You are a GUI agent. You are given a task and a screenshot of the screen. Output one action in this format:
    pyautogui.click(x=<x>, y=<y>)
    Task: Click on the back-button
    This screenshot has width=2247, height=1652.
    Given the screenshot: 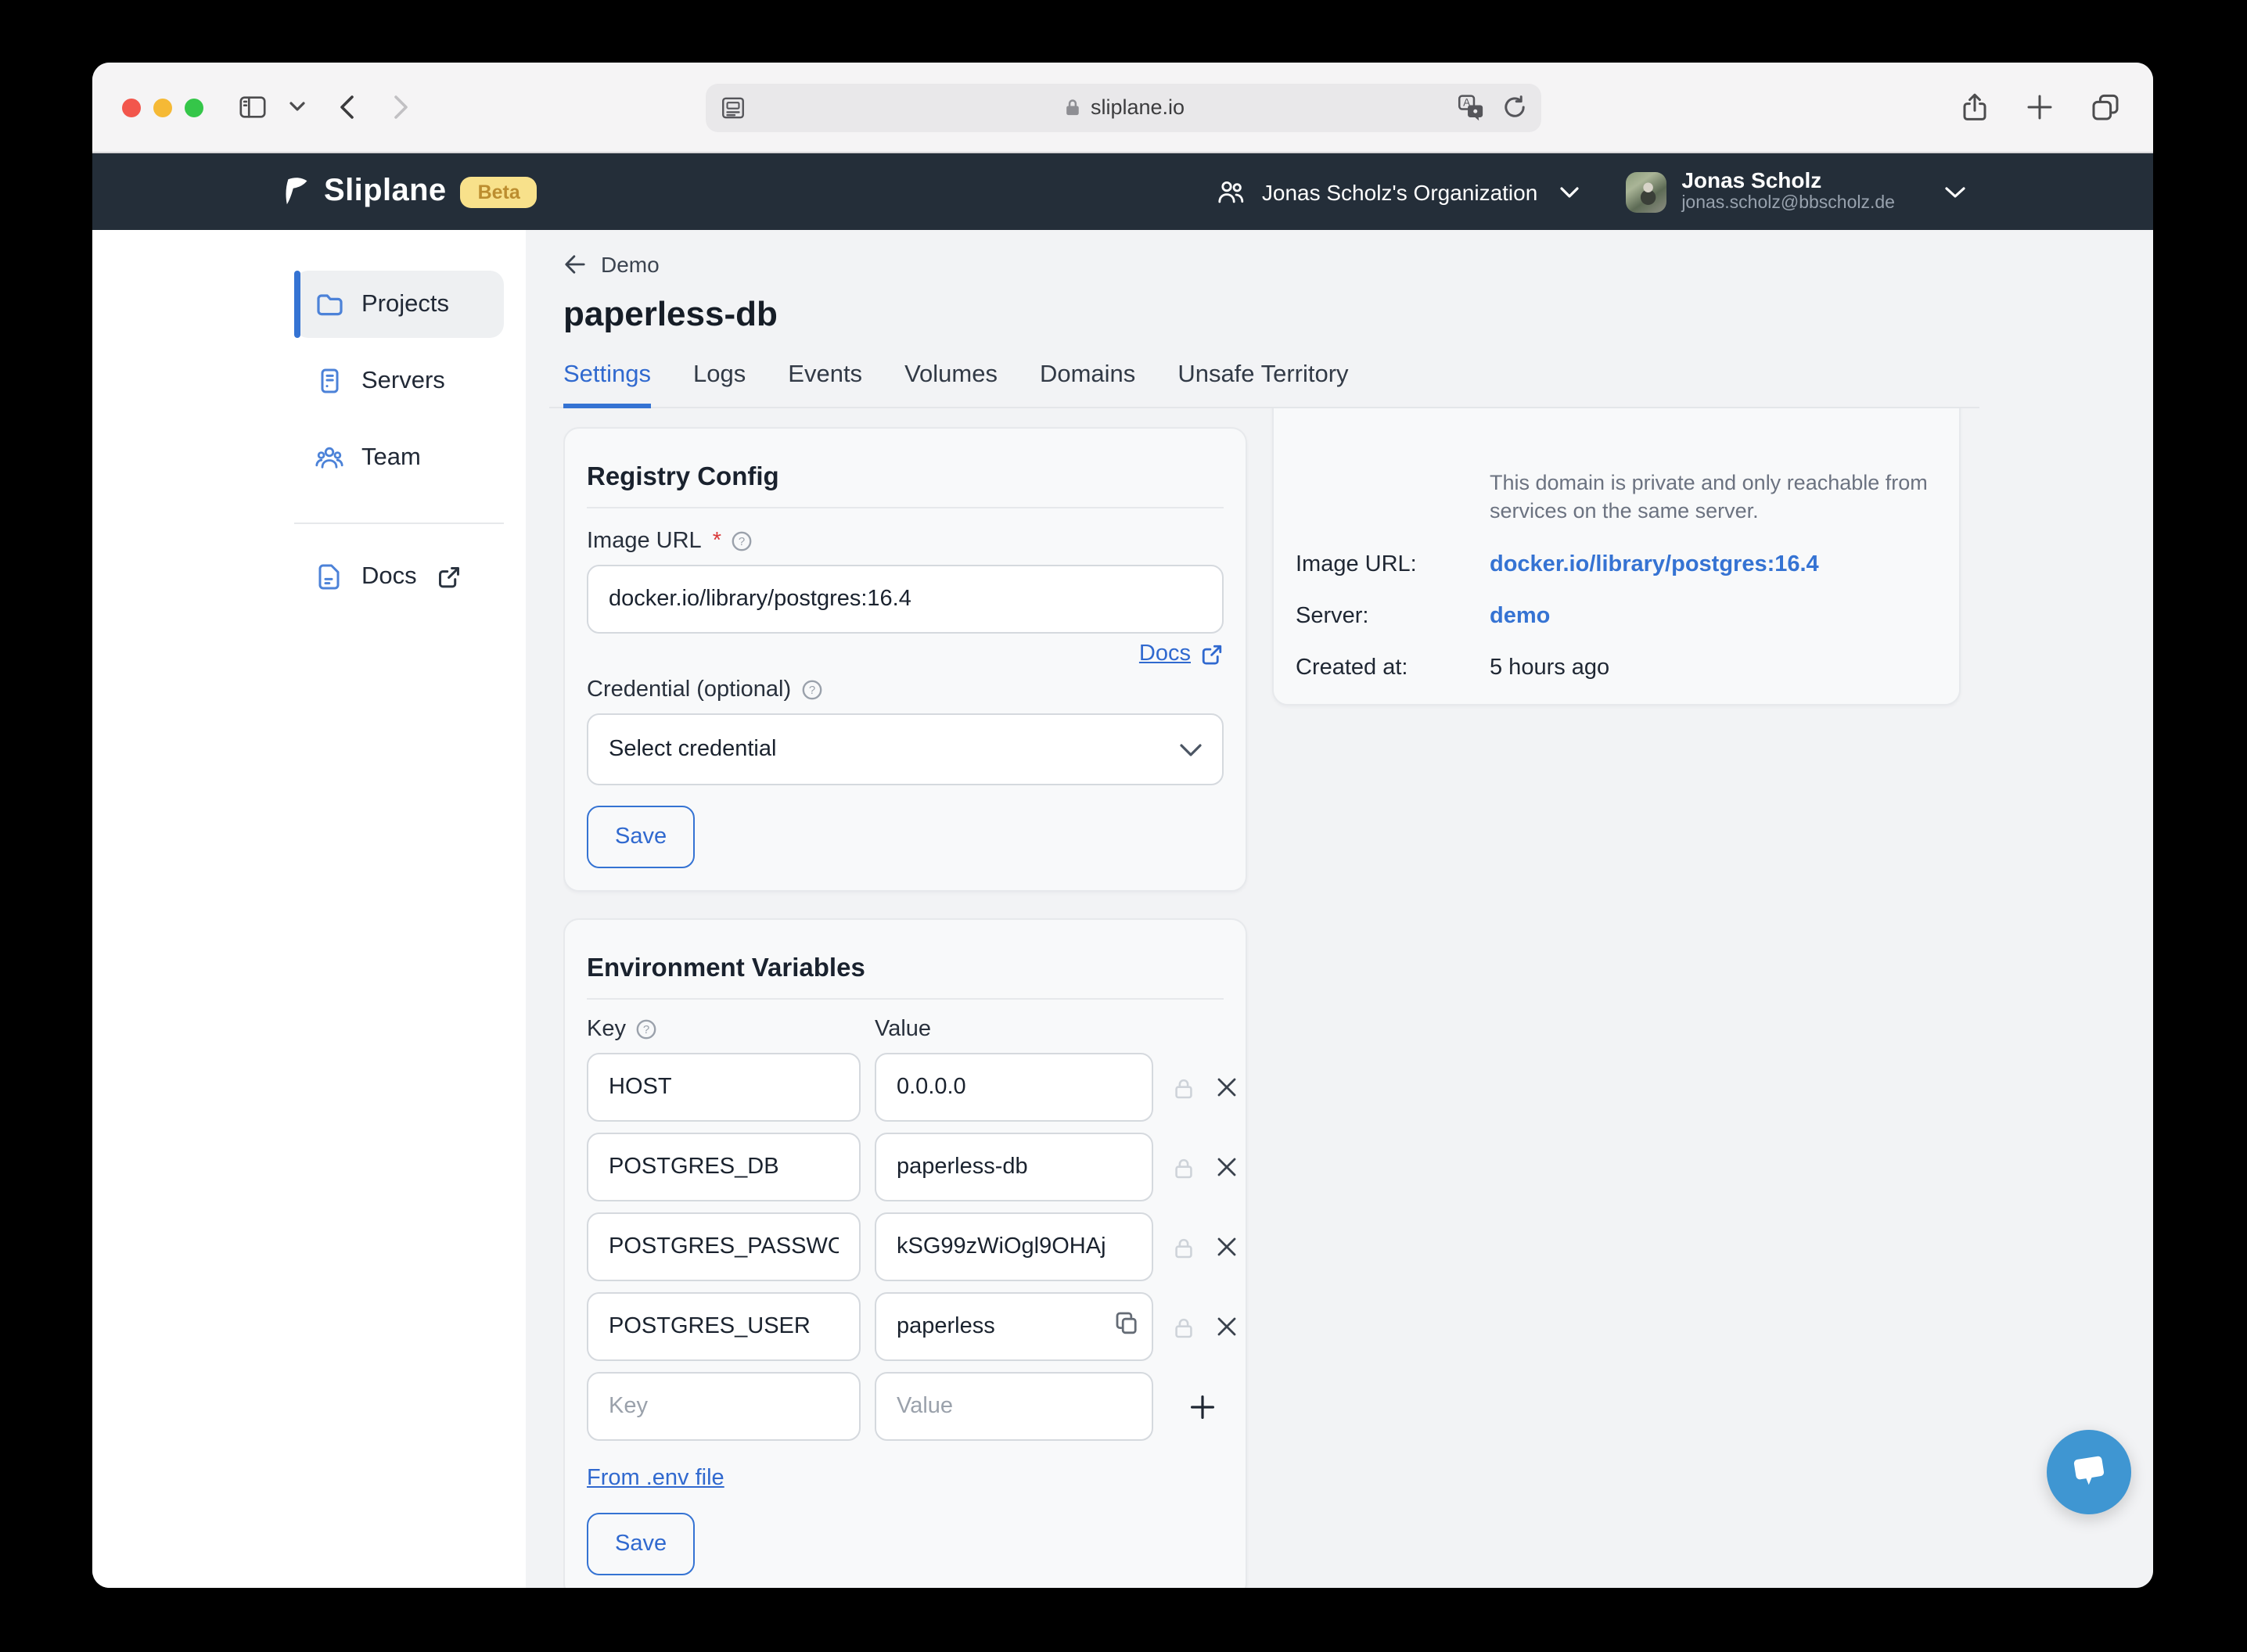 What is the action you would take?
    pyautogui.click(x=347, y=107)
    